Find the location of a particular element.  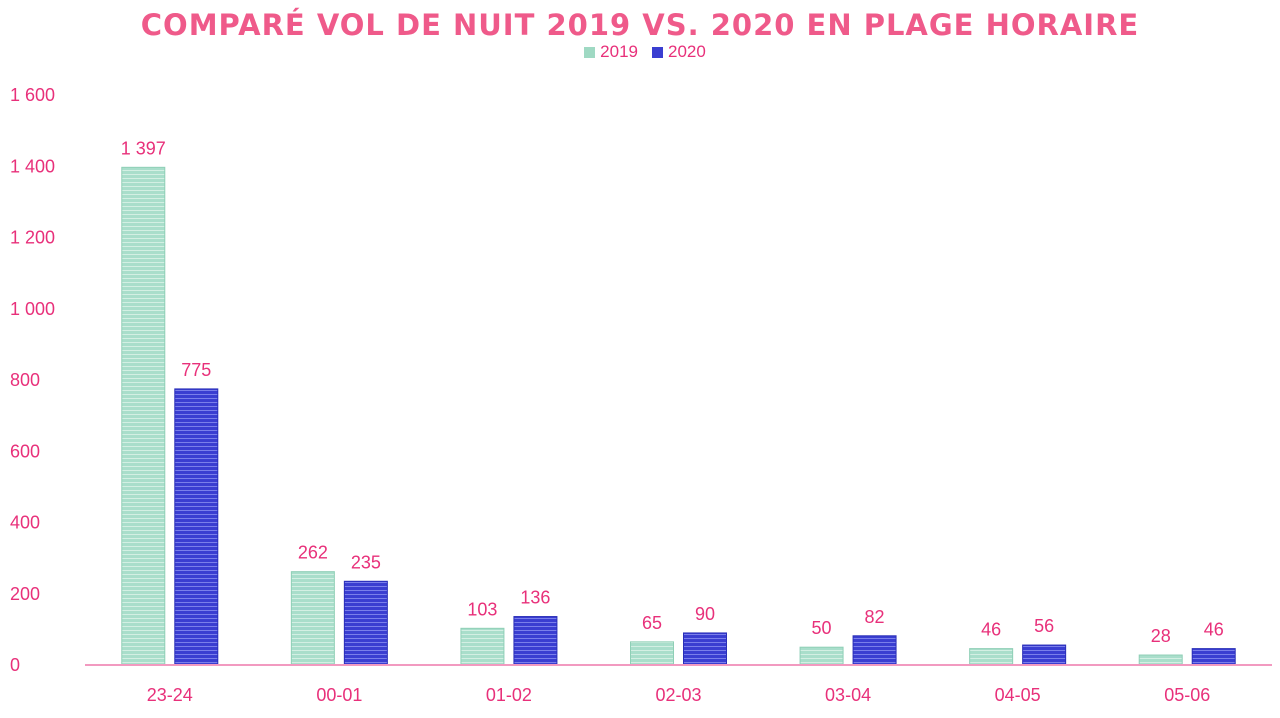

y-tick-label: 1 000 is located at coordinates (32, 309).